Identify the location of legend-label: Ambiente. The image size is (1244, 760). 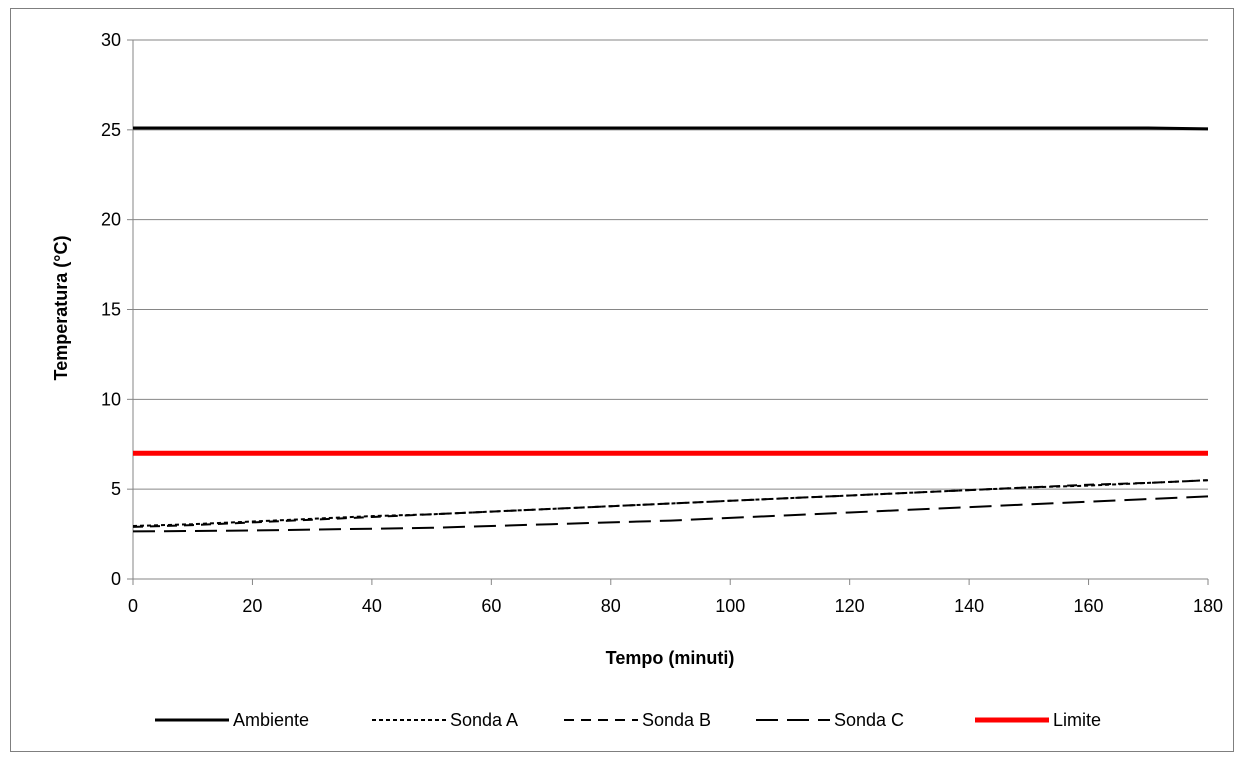
(271, 720).